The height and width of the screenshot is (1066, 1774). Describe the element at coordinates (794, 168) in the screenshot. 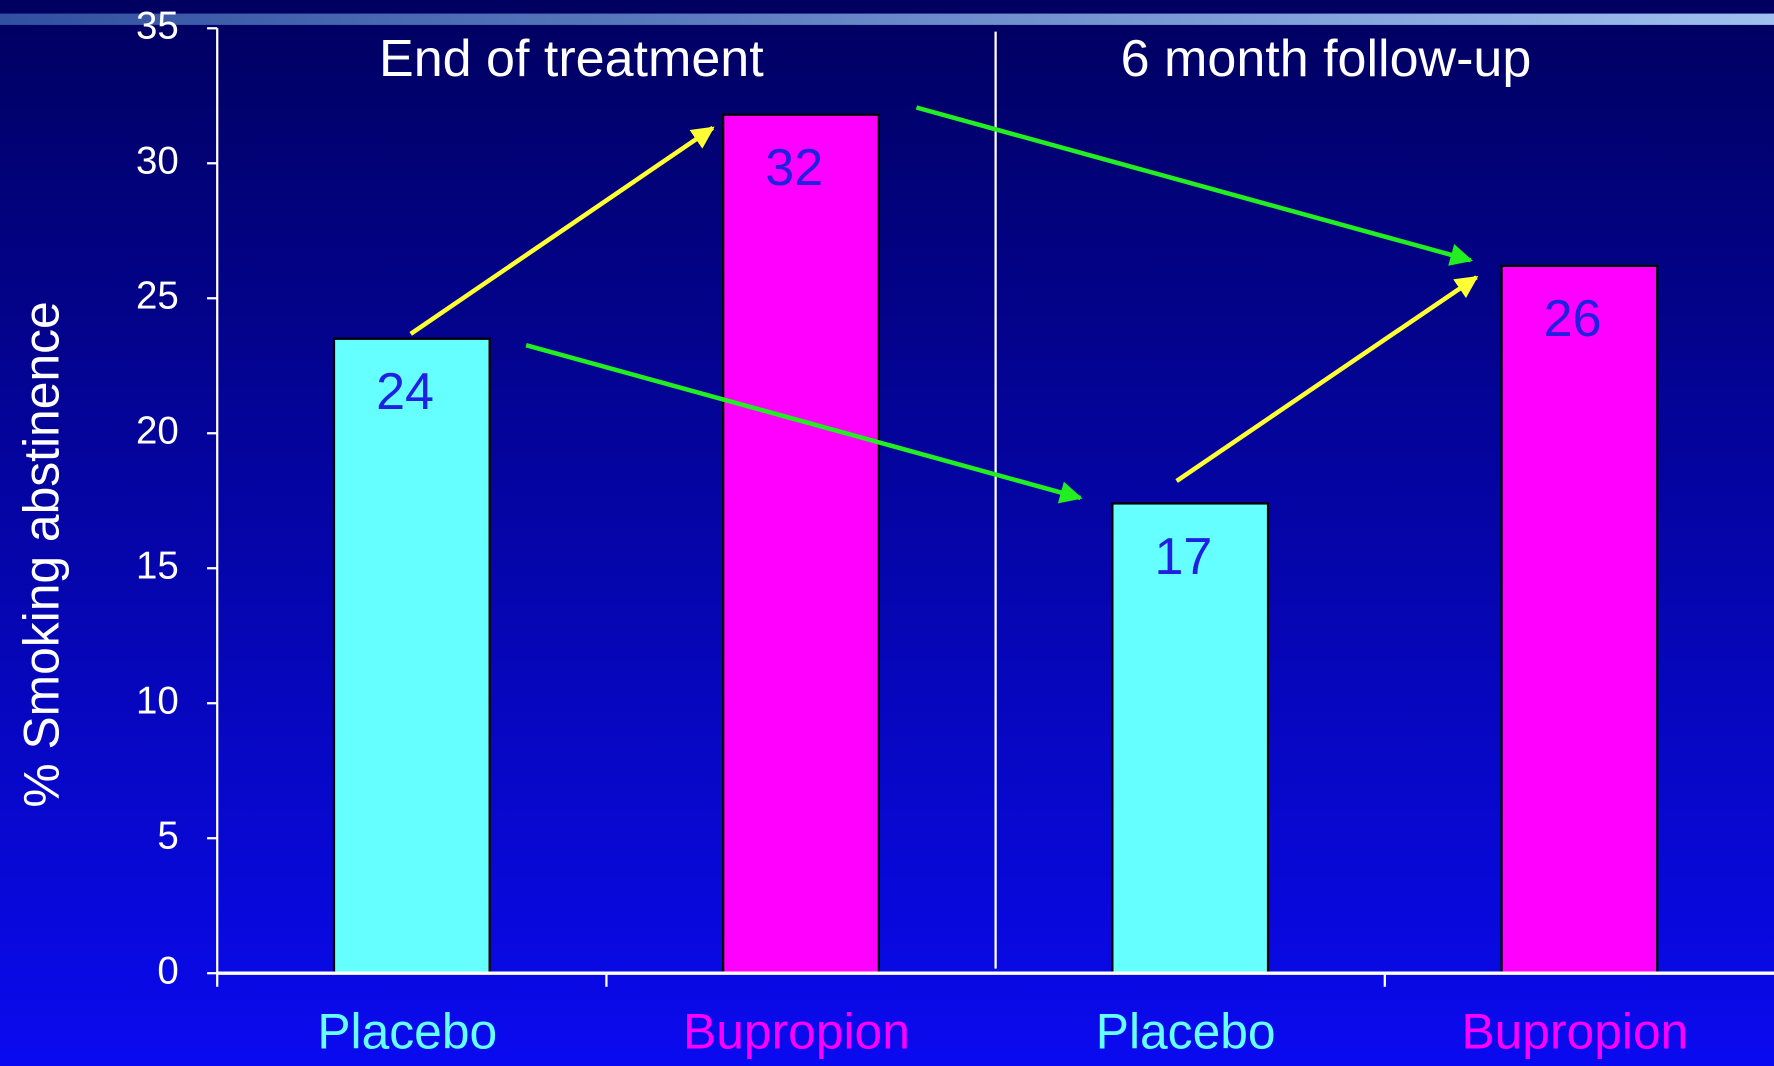

I see `value-label: 32` at that location.